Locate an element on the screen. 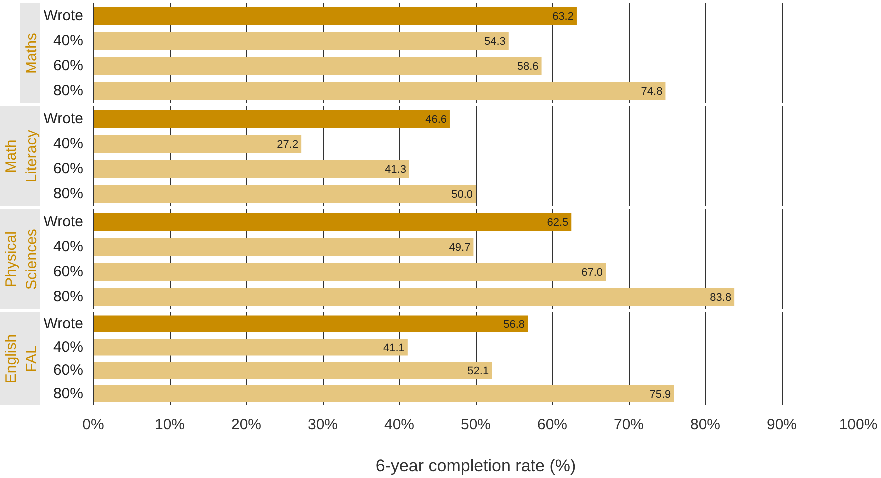  data-label: 49.7 is located at coordinates (460, 248).